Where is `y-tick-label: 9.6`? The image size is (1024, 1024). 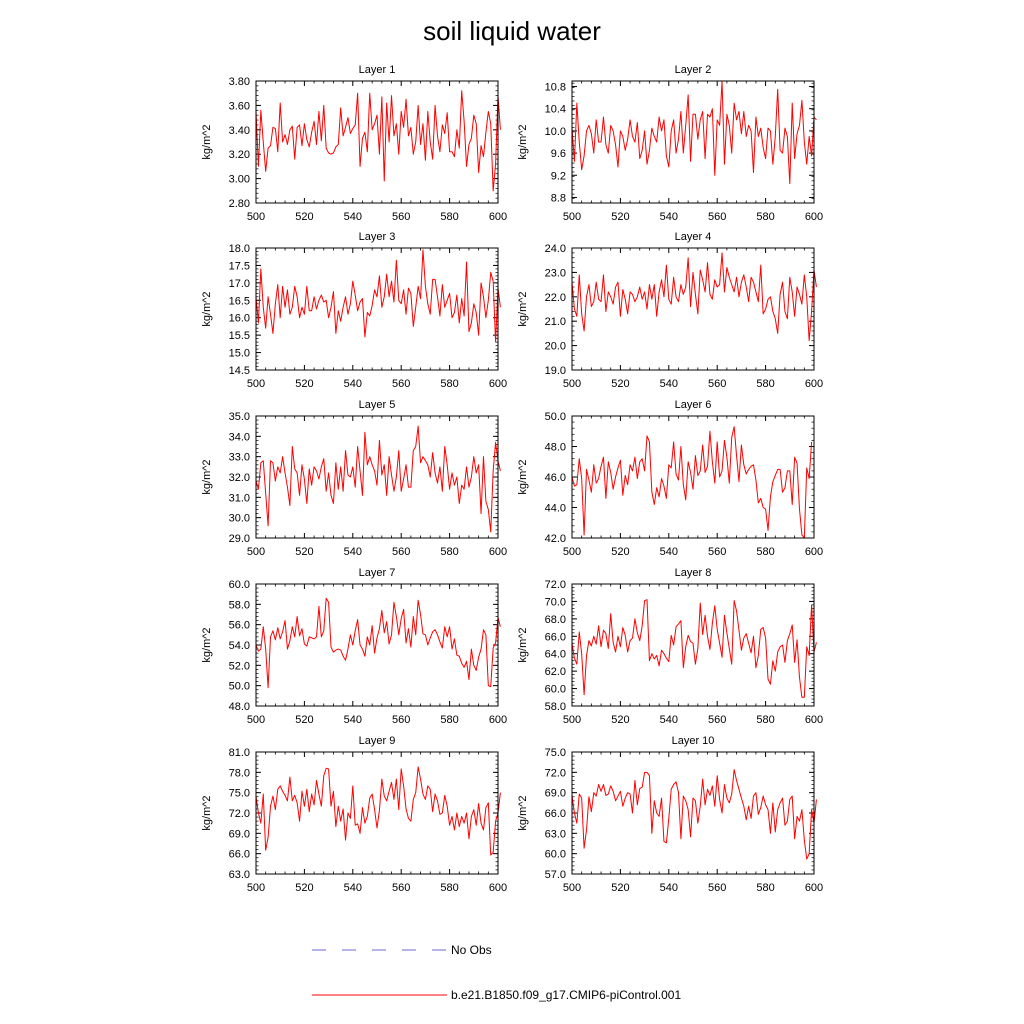 y-tick-label: 9.6 is located at coordinates (558, 154).